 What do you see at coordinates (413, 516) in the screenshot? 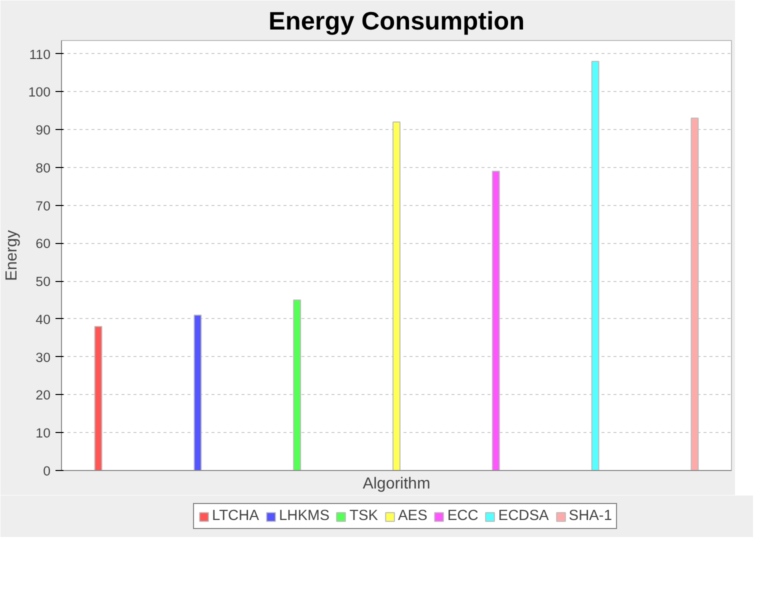
I see `legend-label: AES` at bounding box center [413, 516].